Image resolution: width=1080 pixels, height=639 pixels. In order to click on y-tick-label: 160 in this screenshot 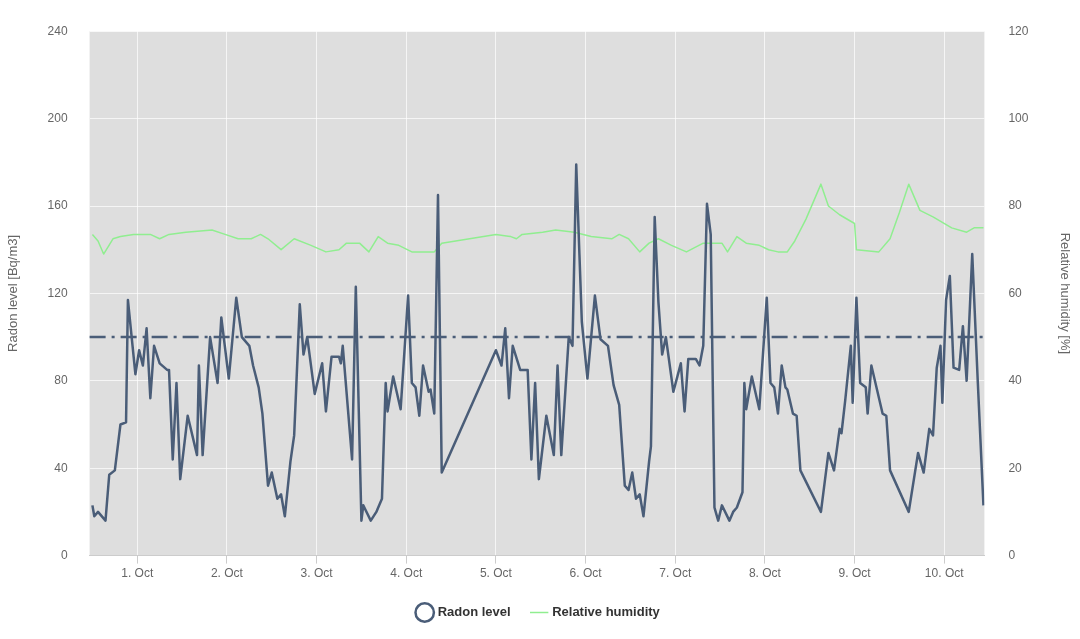, I will do `click(57, 205)`.